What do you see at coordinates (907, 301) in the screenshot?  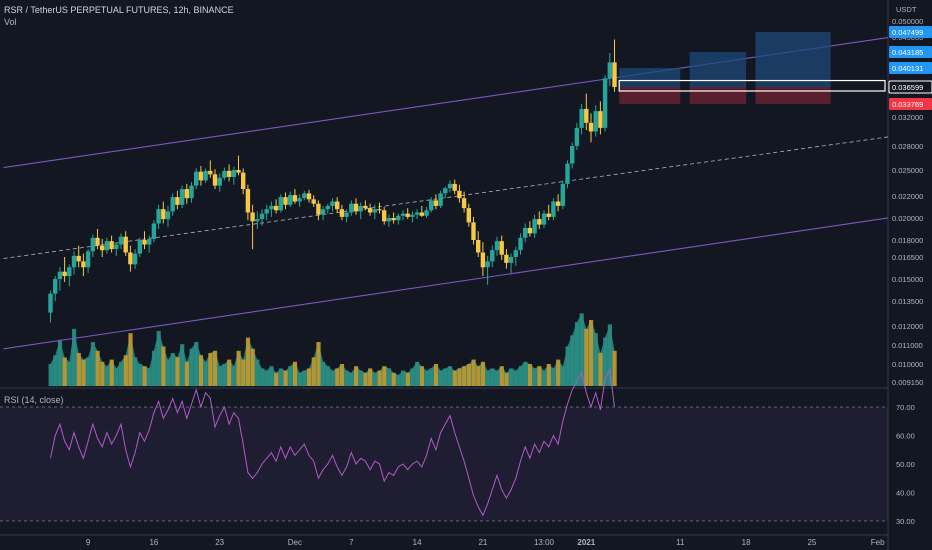 I see `price-tick-label: 0.013500` at bounding box center [907, 301].